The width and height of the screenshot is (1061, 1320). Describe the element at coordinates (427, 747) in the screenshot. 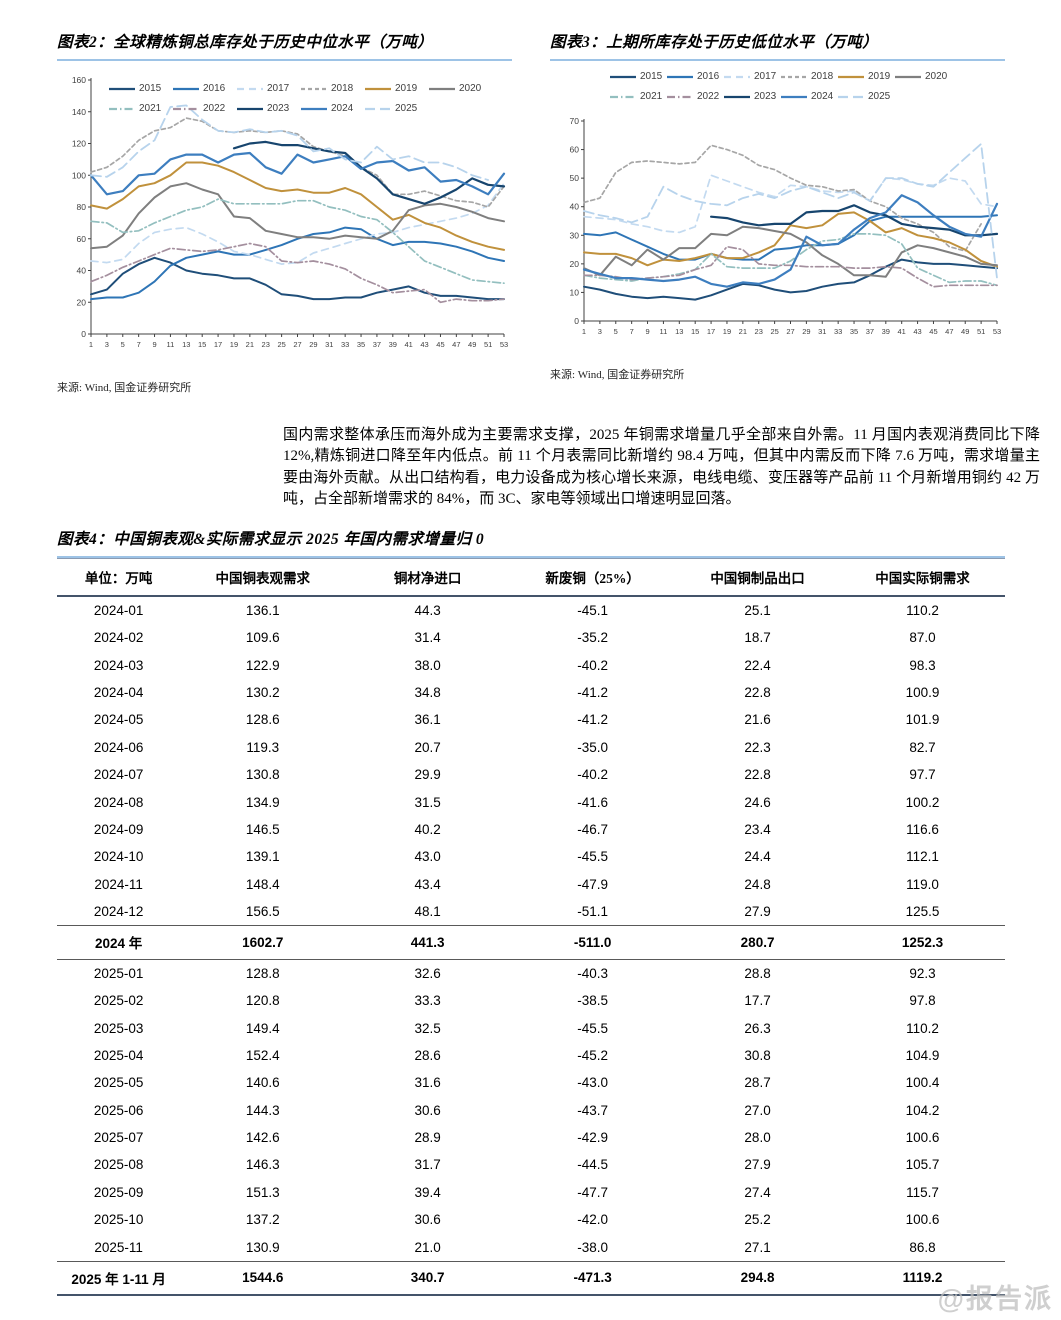

I see `value-cell: 20.7` at that location.